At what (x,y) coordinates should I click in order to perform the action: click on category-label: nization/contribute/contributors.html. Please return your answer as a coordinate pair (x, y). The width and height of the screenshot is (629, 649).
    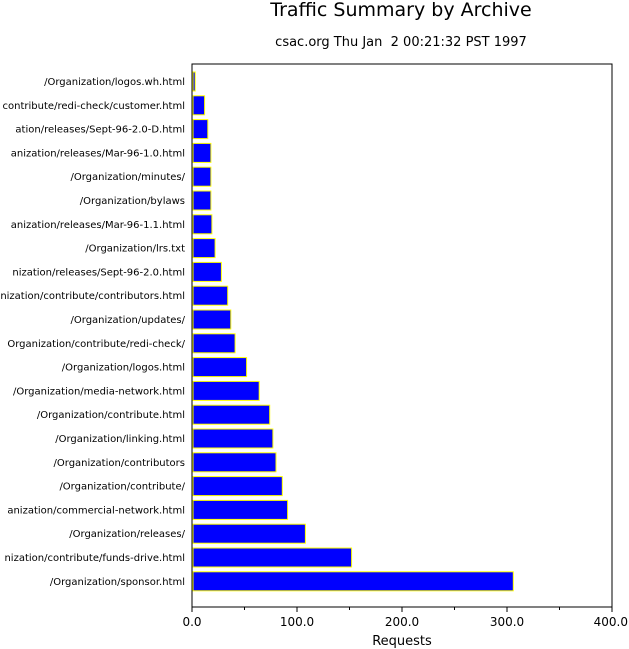
    Looking at the image, I should click on (92, 296).